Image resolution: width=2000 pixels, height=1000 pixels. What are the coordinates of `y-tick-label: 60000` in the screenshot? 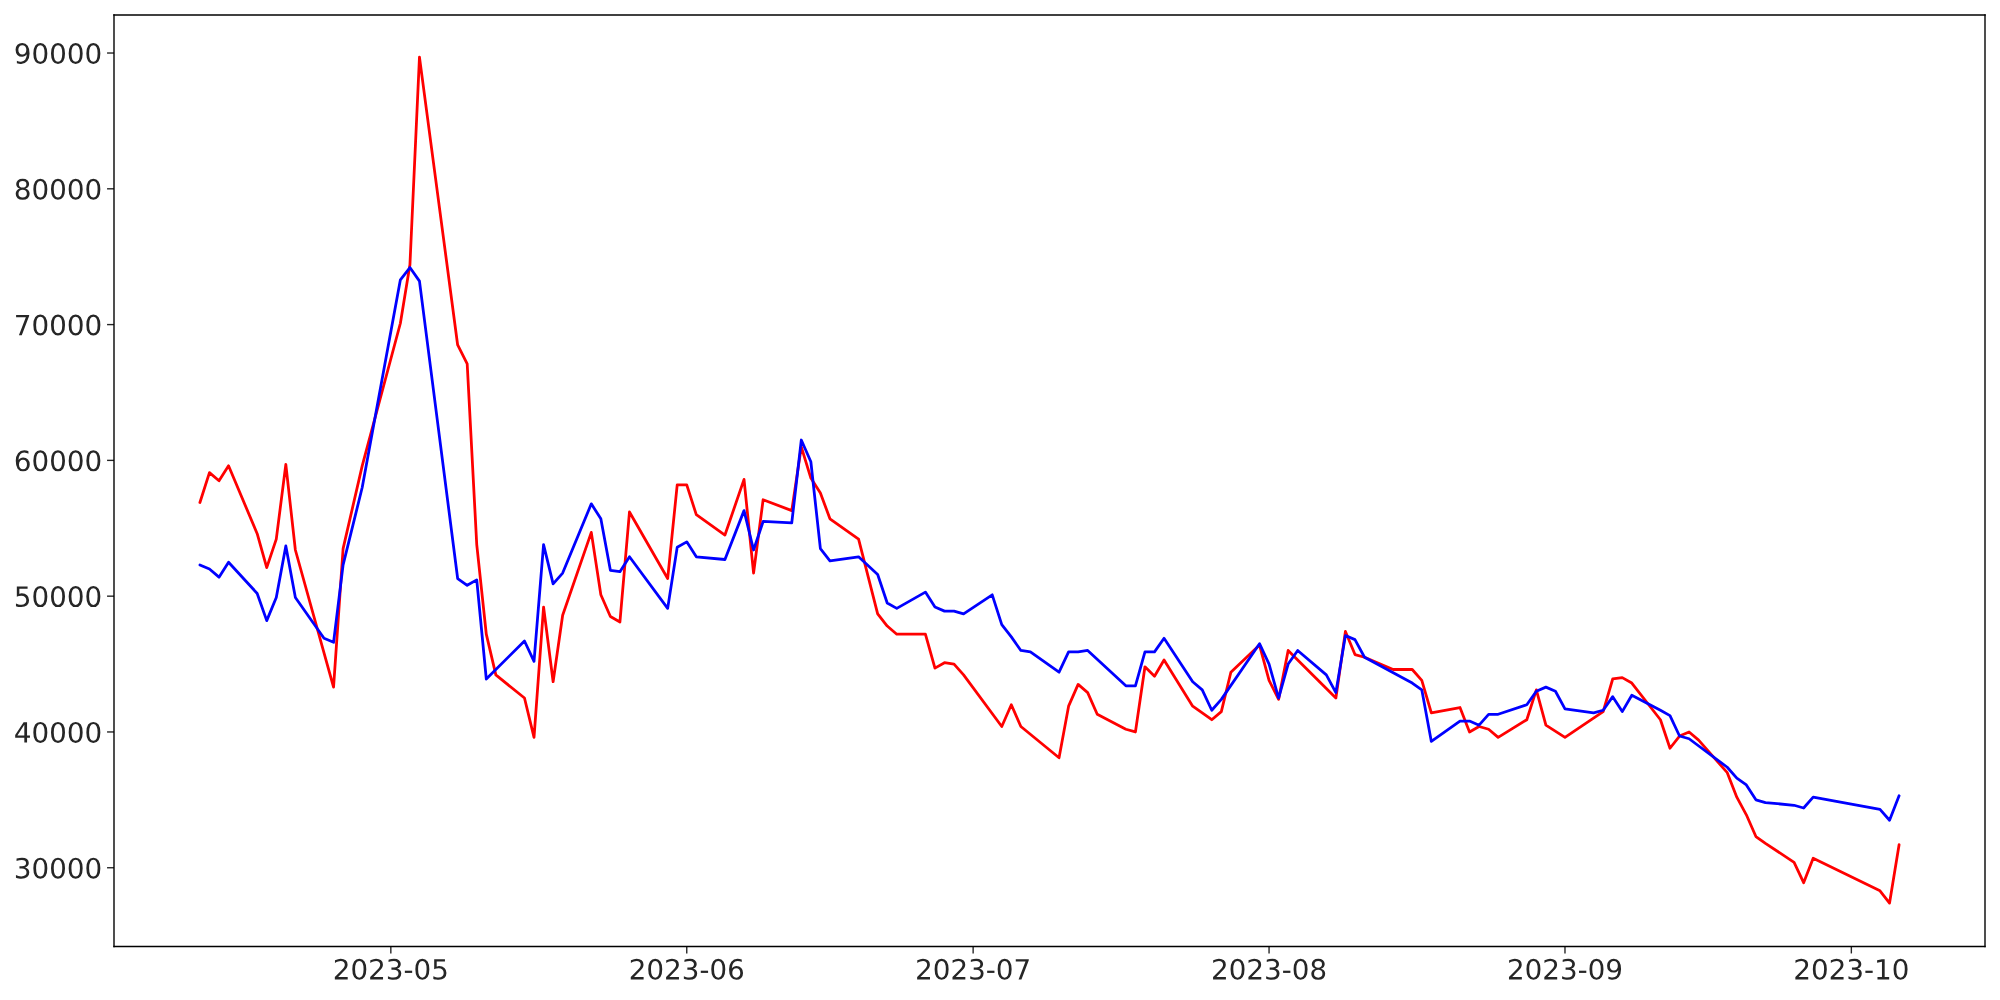 It's located at (58, 461).